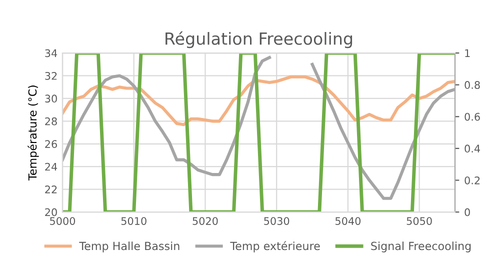 The image size is (500, 279). I want to click on x-tick-label: 5050, so click(419, 221).